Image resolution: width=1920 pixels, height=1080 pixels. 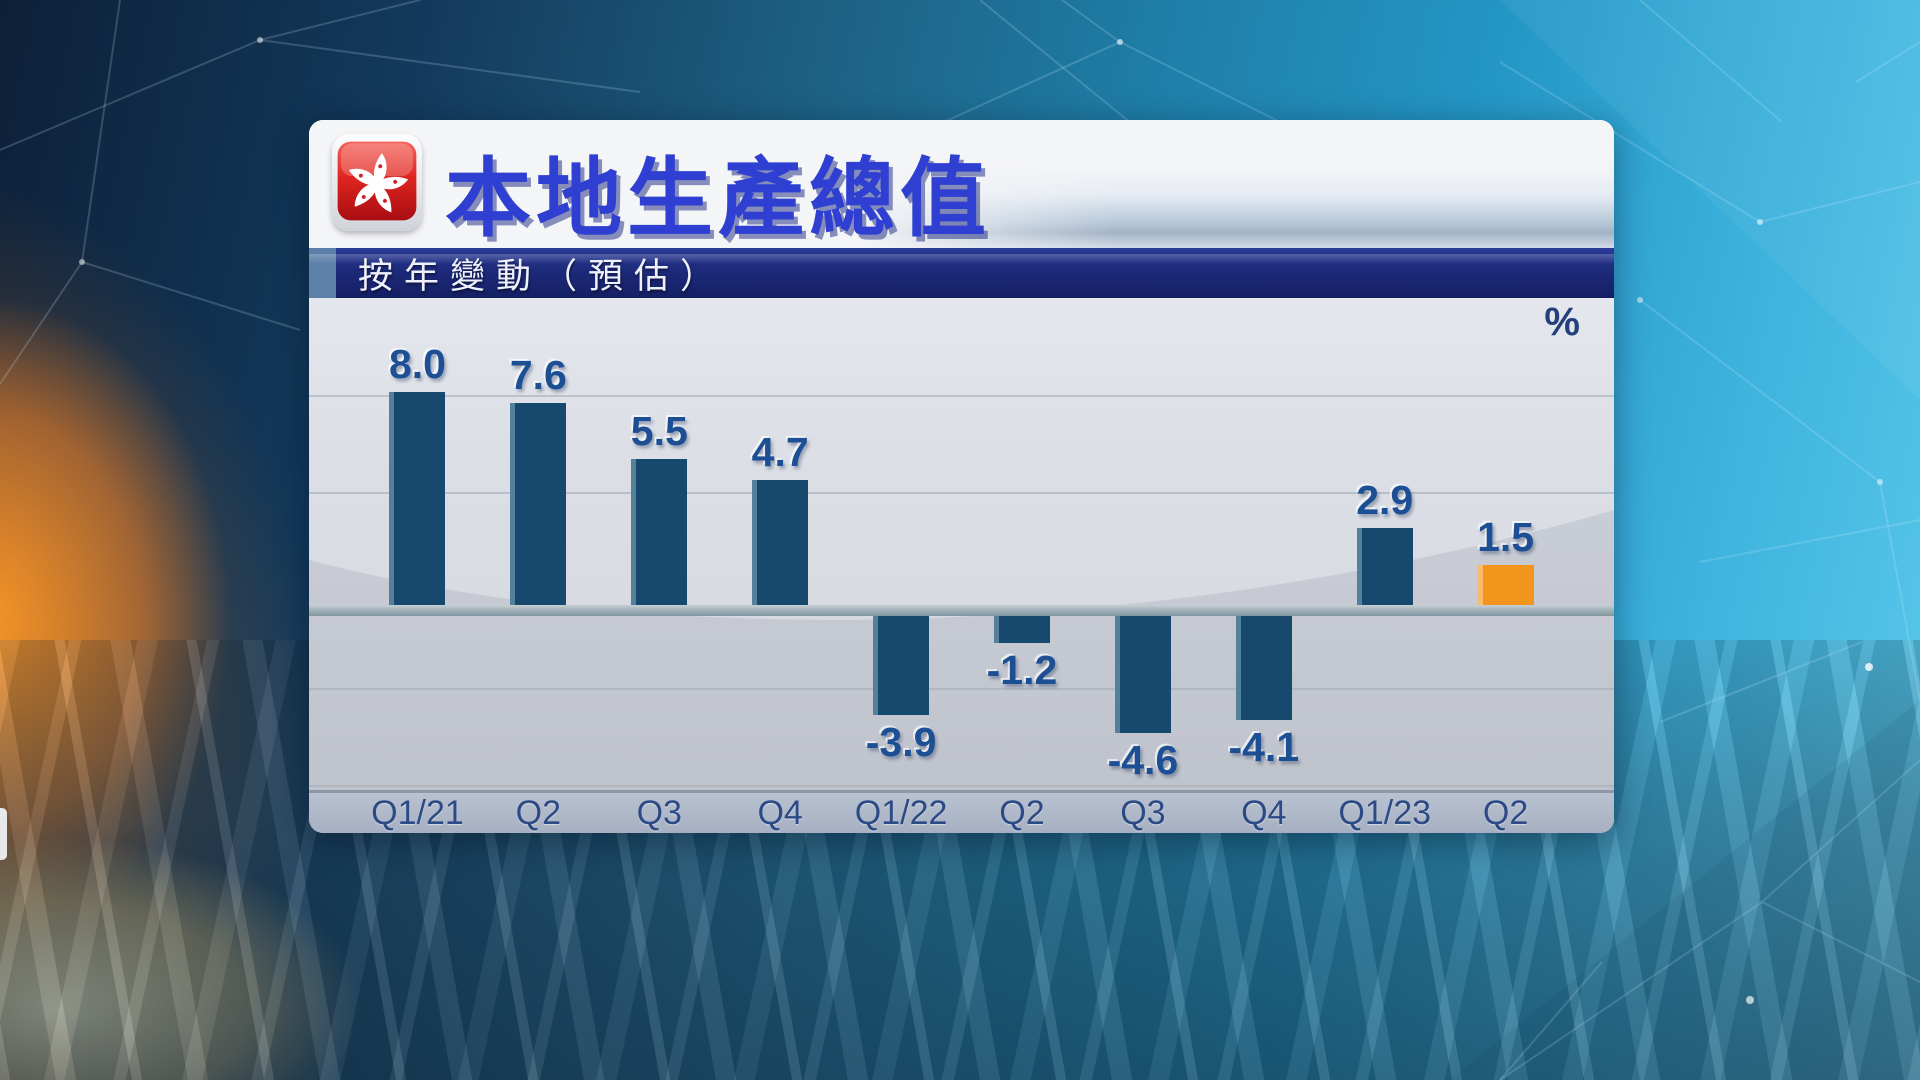 I want to click on bar-value-label: 5.5, so click(x=659, y=430).